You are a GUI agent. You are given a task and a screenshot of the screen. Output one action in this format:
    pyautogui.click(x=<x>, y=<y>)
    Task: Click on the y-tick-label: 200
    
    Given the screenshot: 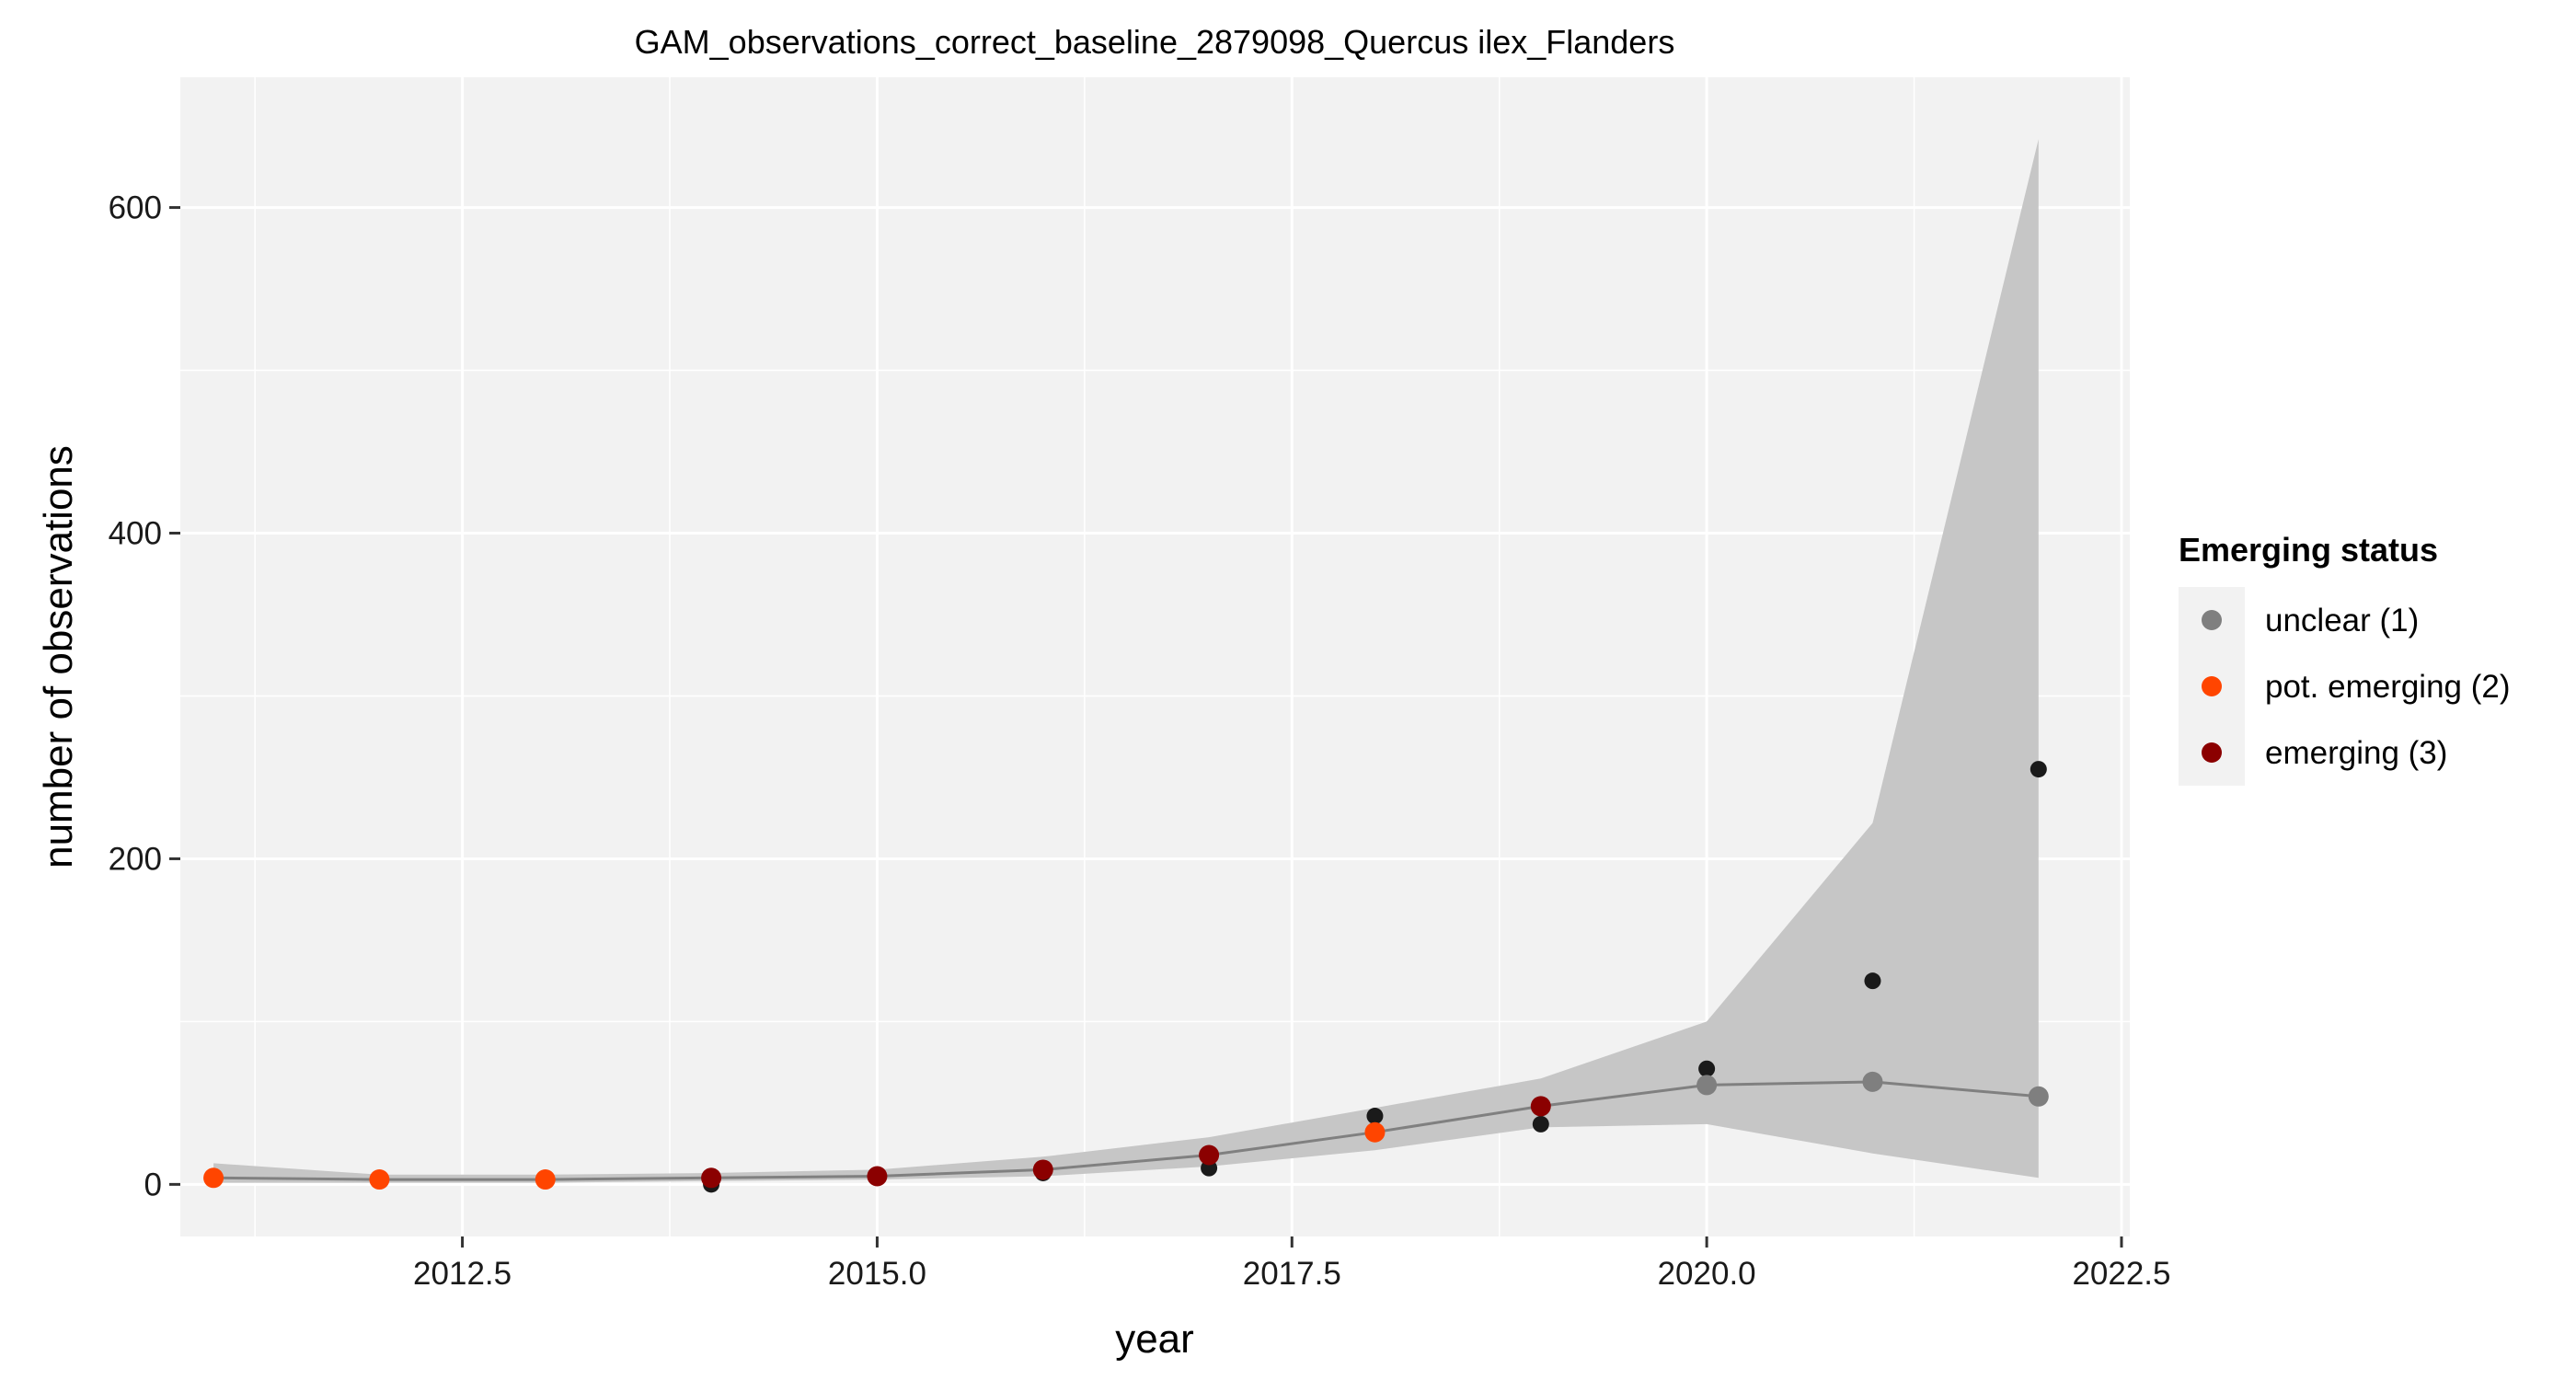 What is the action you would take?
    pyautogui.click(x=135, y=859)
    